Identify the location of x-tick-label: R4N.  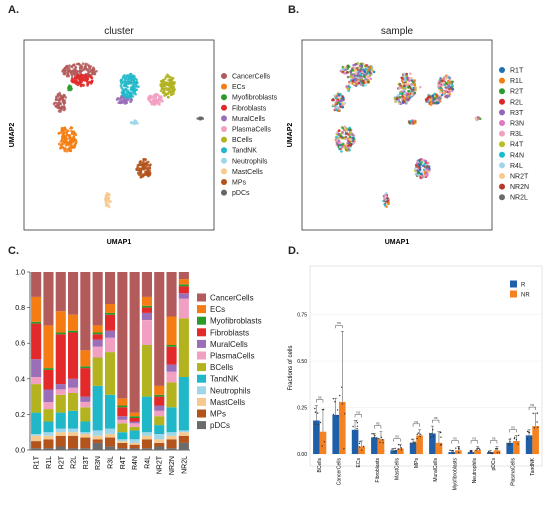
(135, 463).